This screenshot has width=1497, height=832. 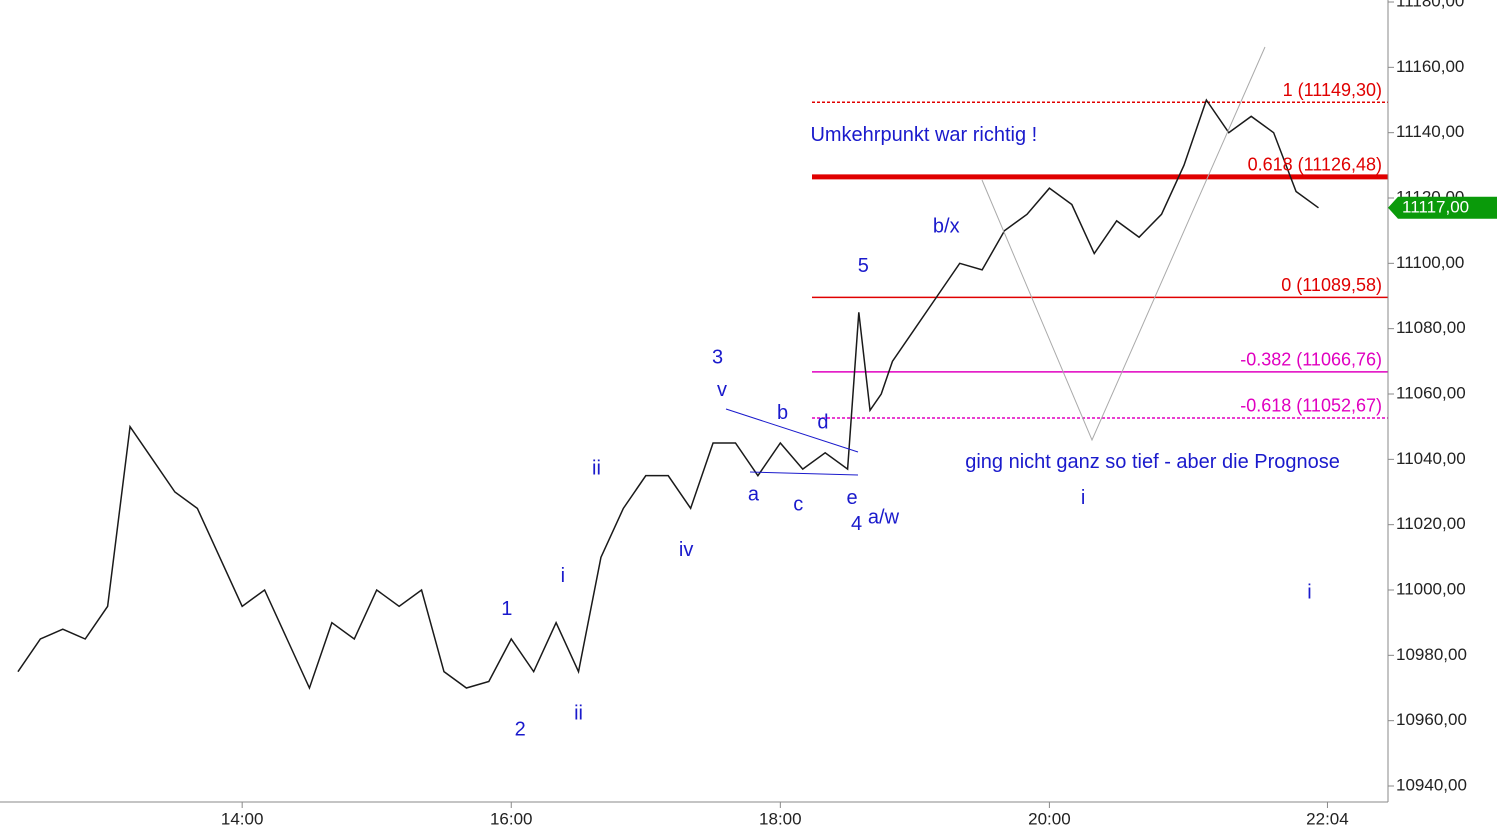 What do you see at coordinates (1431, 654) in the screenshot?
I see `y-tick-label: 10980,00` at bounding box center [1431, 654].